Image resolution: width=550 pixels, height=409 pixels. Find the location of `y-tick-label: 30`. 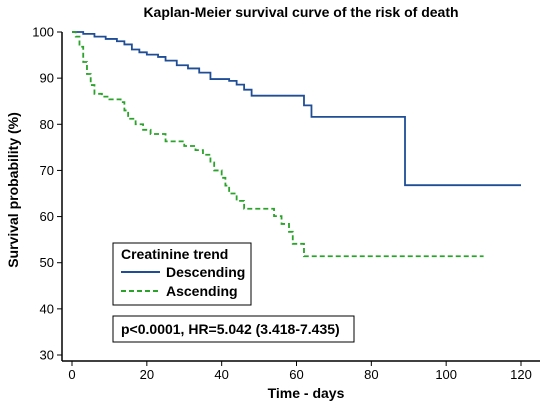

y-tick-label: 30 is located at coordinates (47, 355).